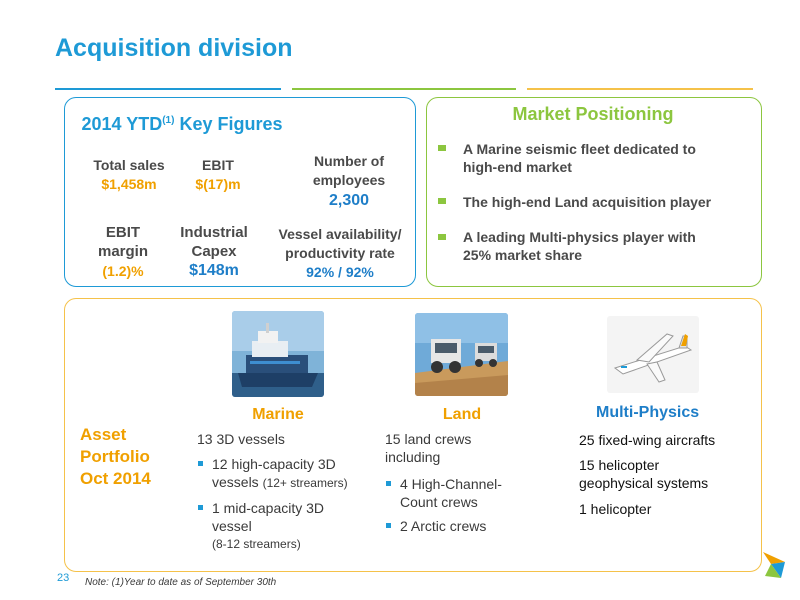  Describe the element at coordinates (615, 509) in the screenshot. I see `multi-physics-item: 1 helicopter` at that location.